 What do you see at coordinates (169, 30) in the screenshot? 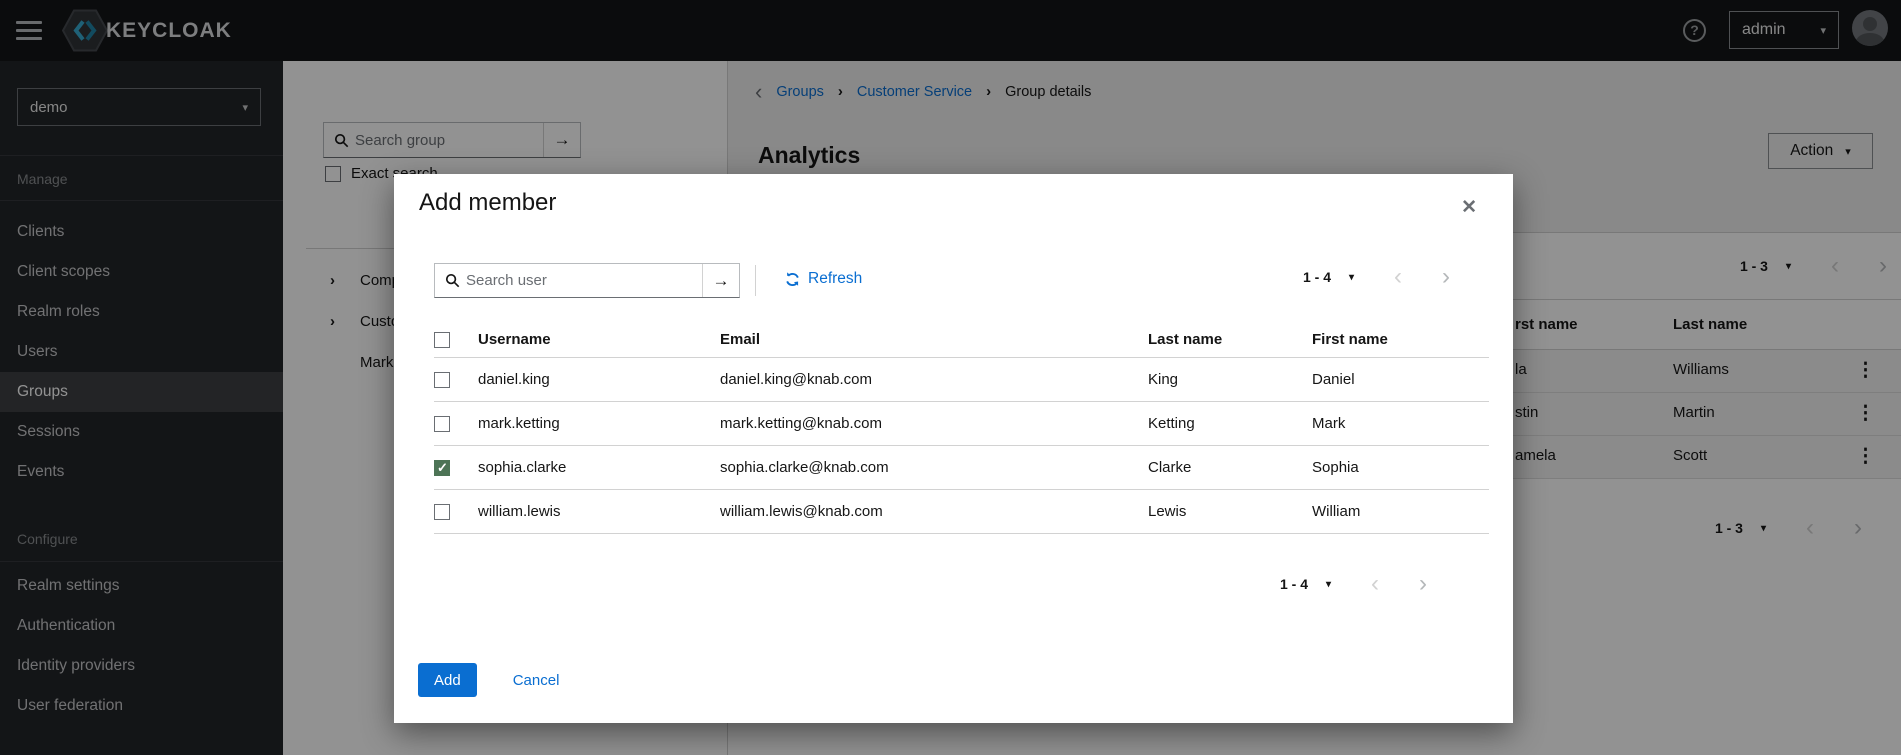
I see `brand-title: KEYCLOAK` at bounding box center [169, 30].